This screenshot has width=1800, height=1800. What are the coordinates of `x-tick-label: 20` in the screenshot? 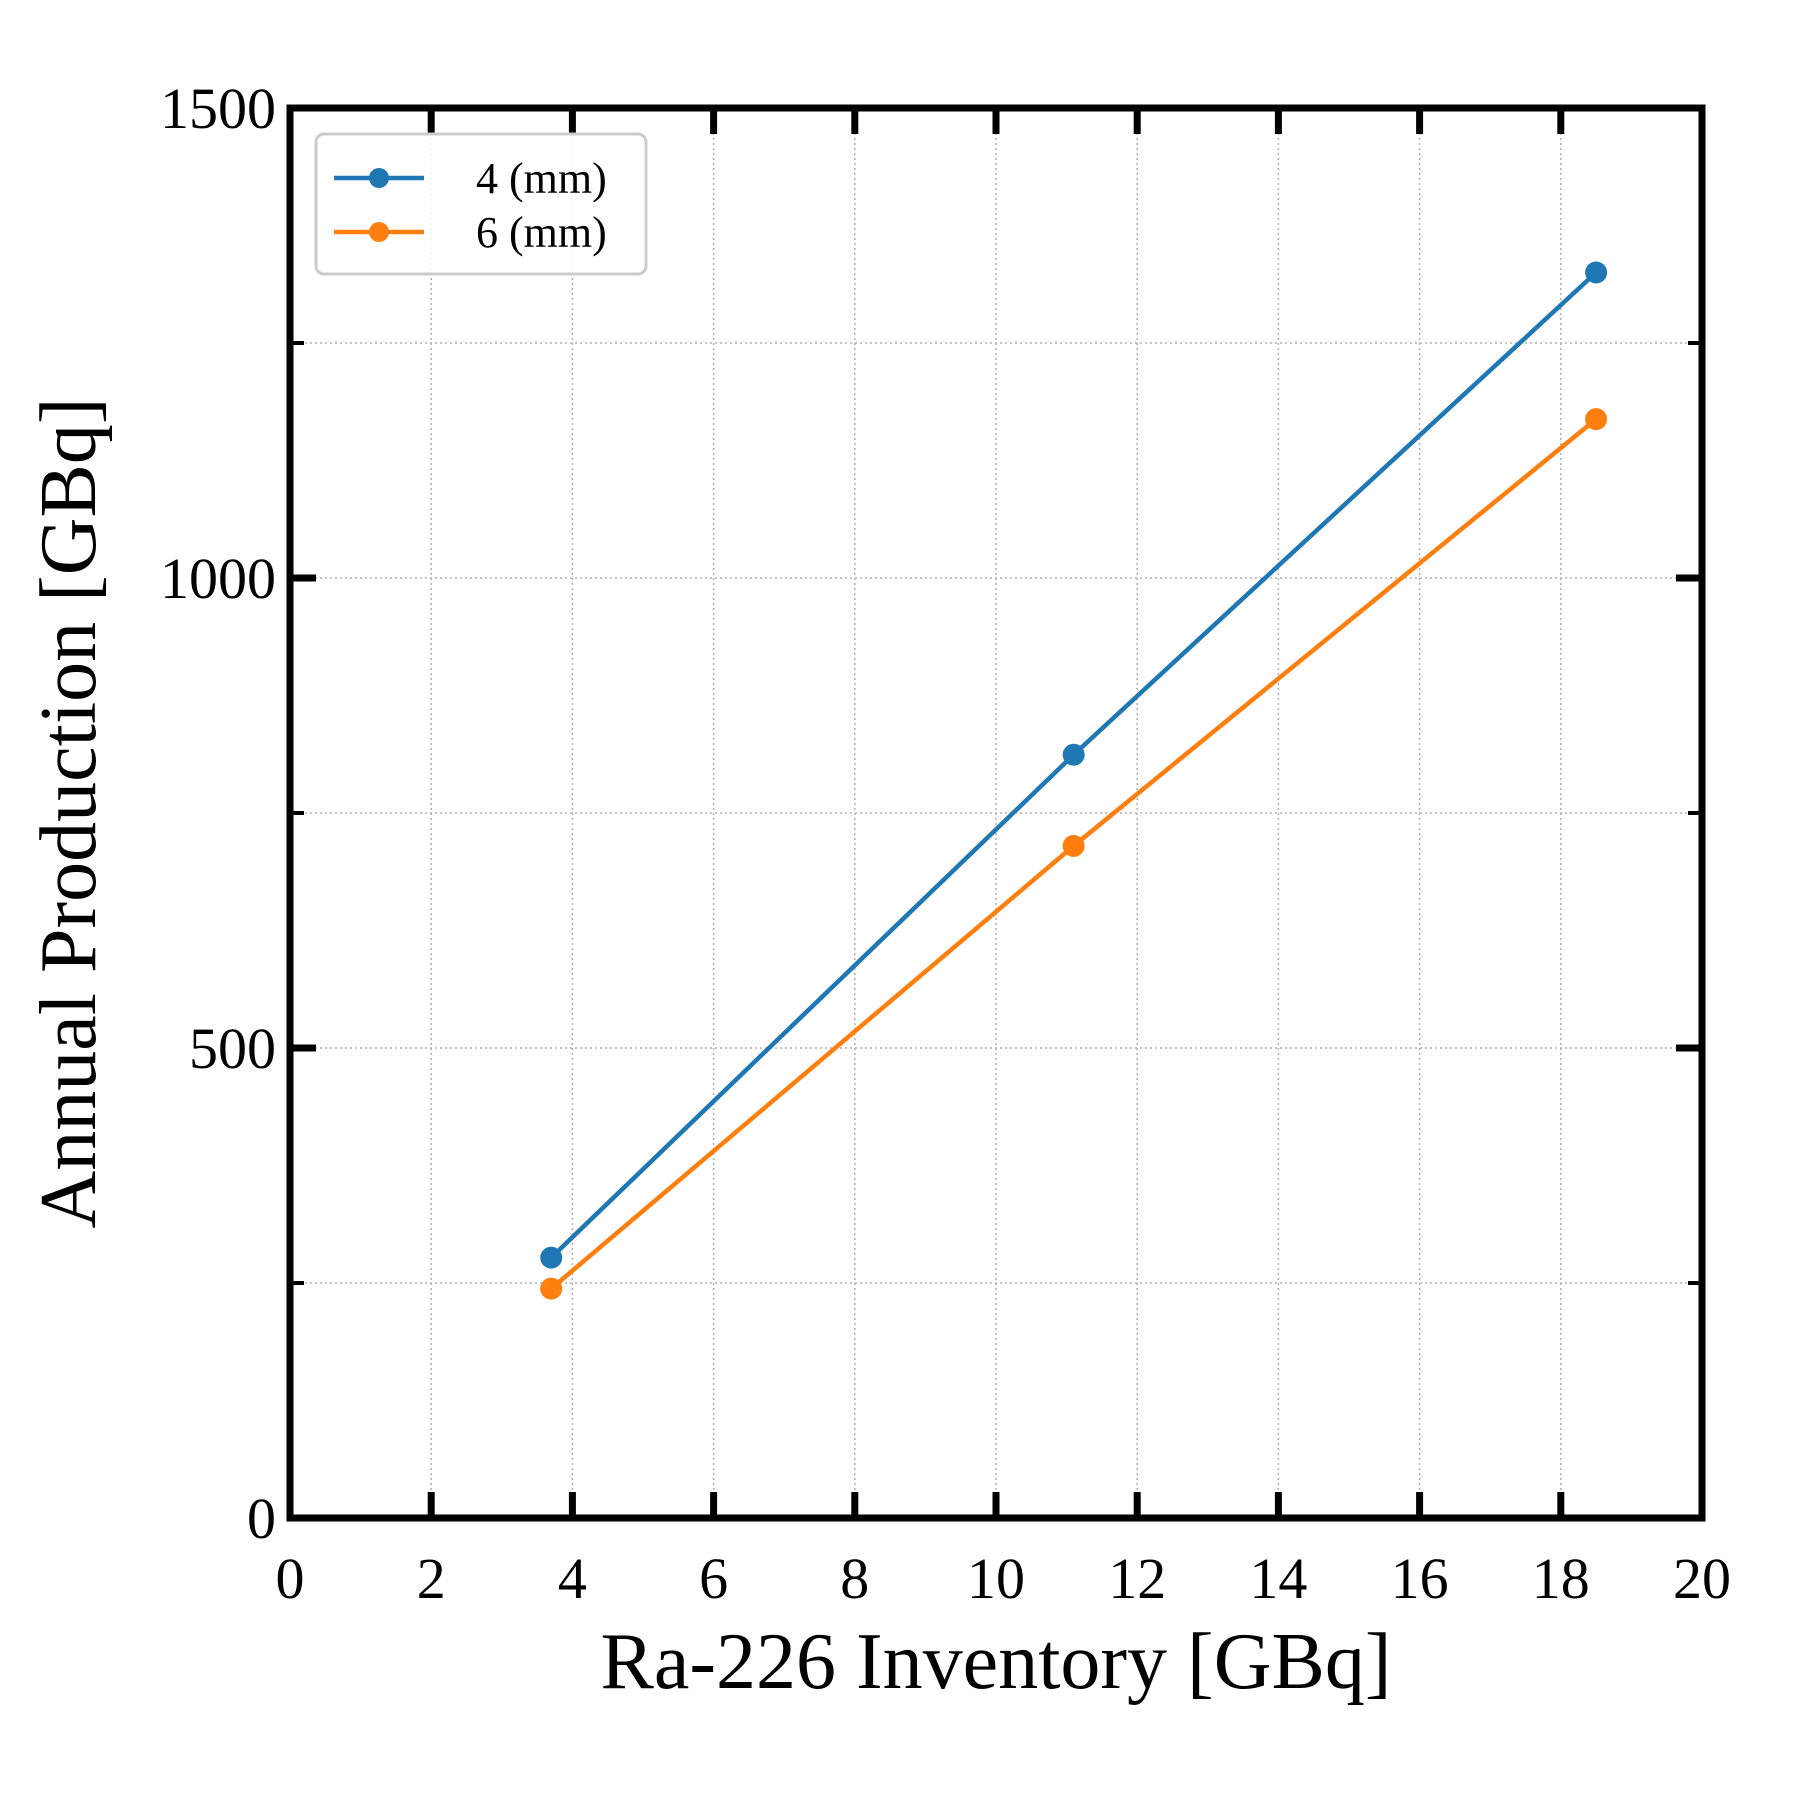 It's located at (1702, 1578).